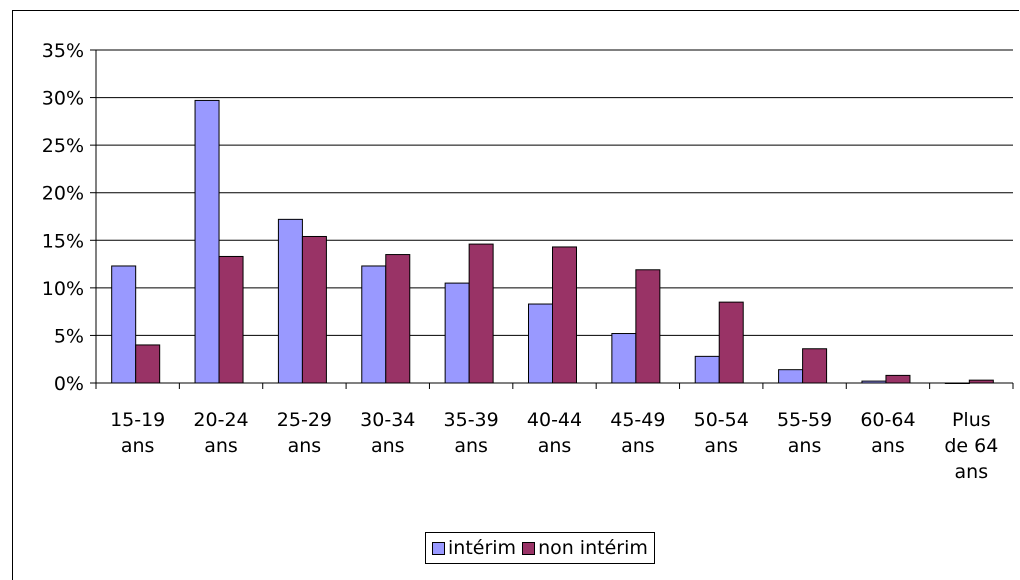 This screenshot has height=580, width=1020. What do you see at coordinates (63, 241) in the screenshot?
I see `y-tick-label: 15%` at bounding box center [63, 241].